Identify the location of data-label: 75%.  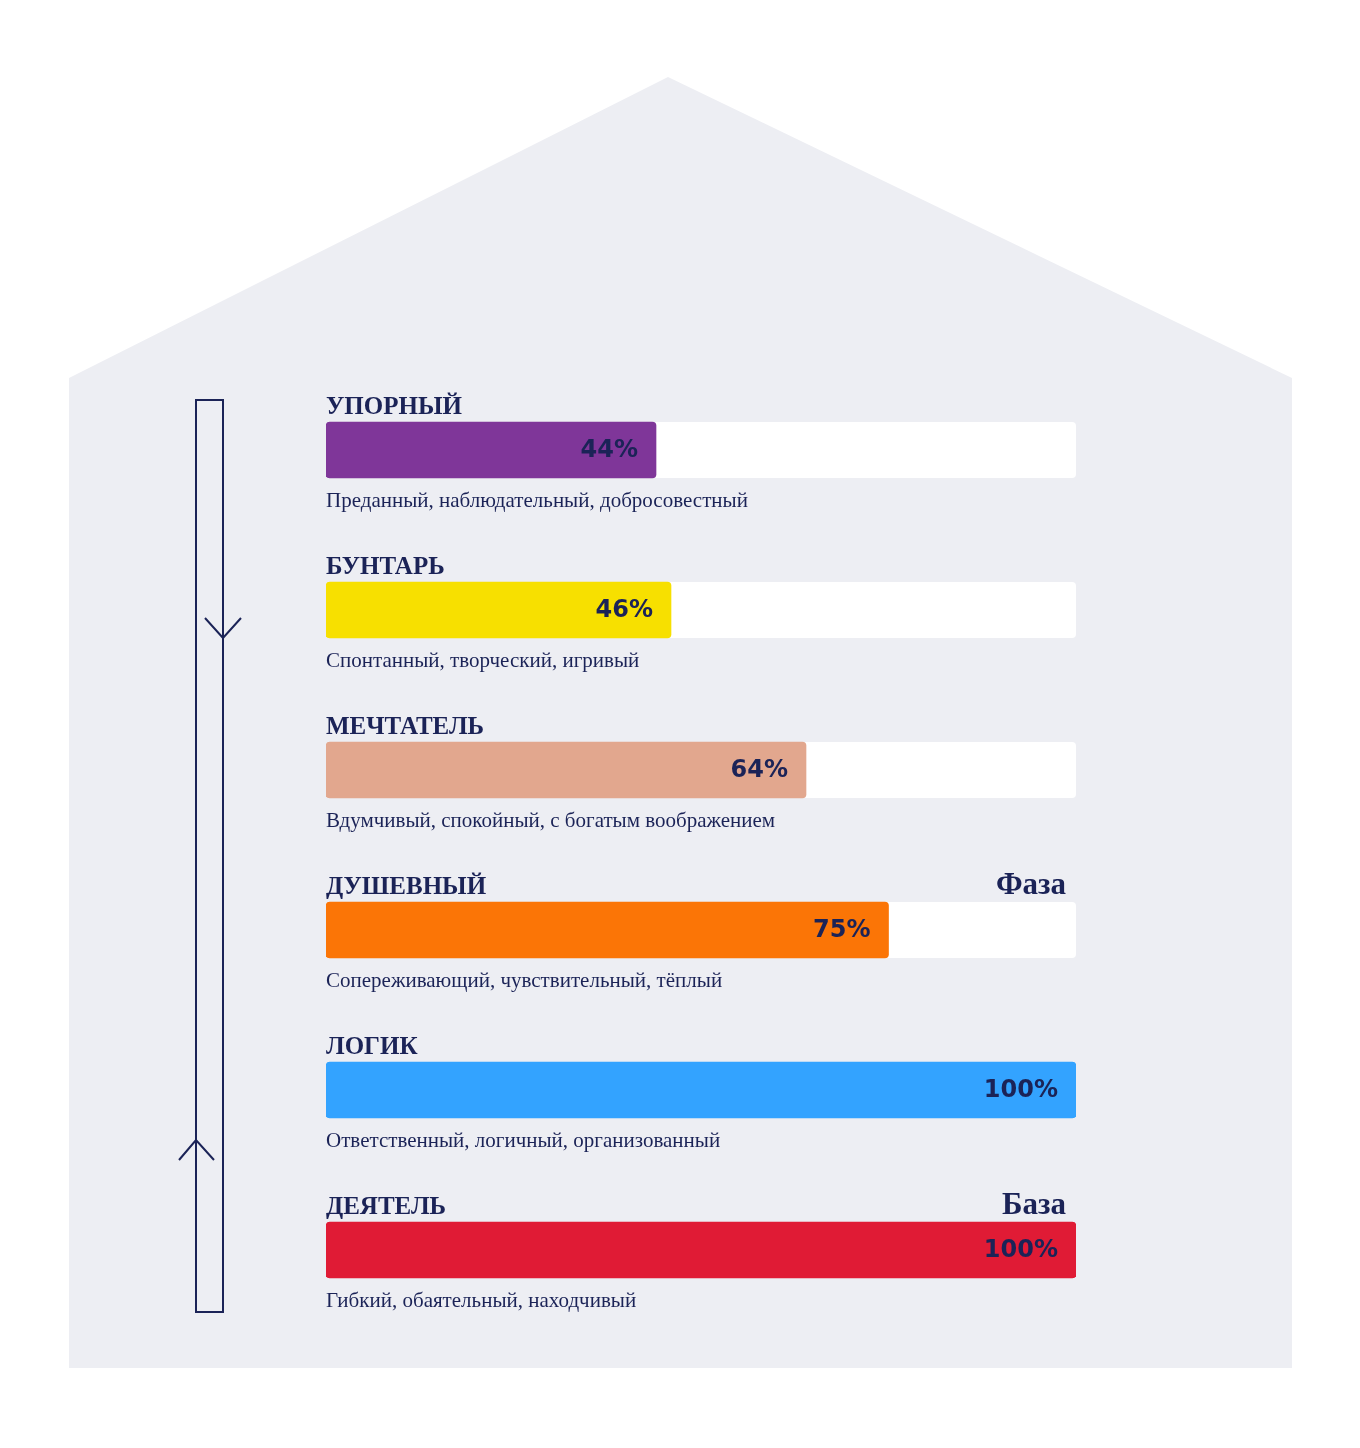
(842, 929).